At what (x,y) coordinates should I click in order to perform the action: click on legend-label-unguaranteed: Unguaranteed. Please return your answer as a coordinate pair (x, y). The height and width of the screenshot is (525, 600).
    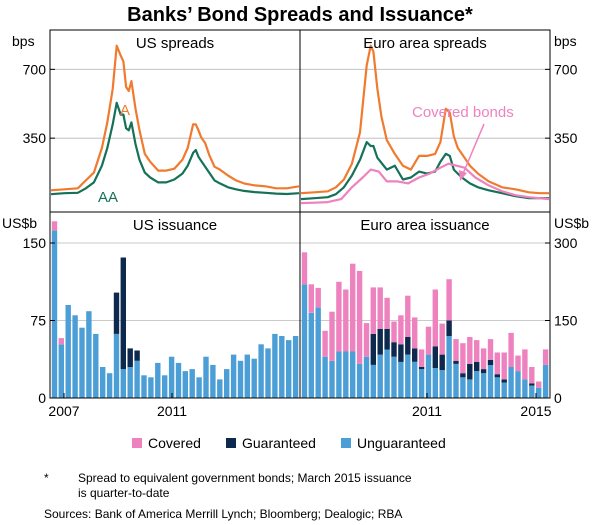
    Looking at the image, I should click on (401, 443).